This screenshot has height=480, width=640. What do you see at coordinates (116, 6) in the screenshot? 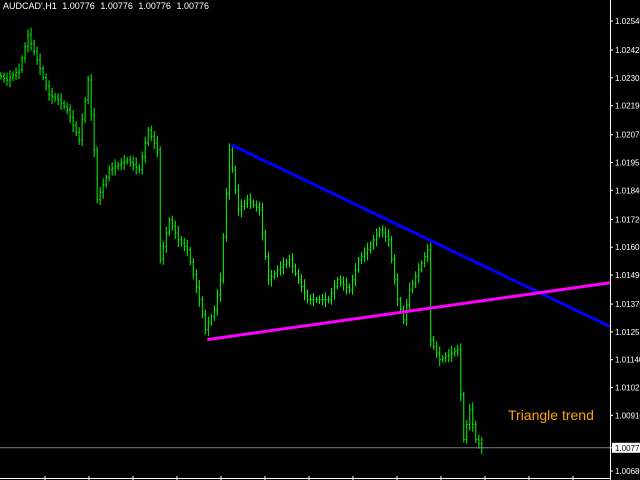
I see `high-value: 1.00776` at bounding box center [116, 6].